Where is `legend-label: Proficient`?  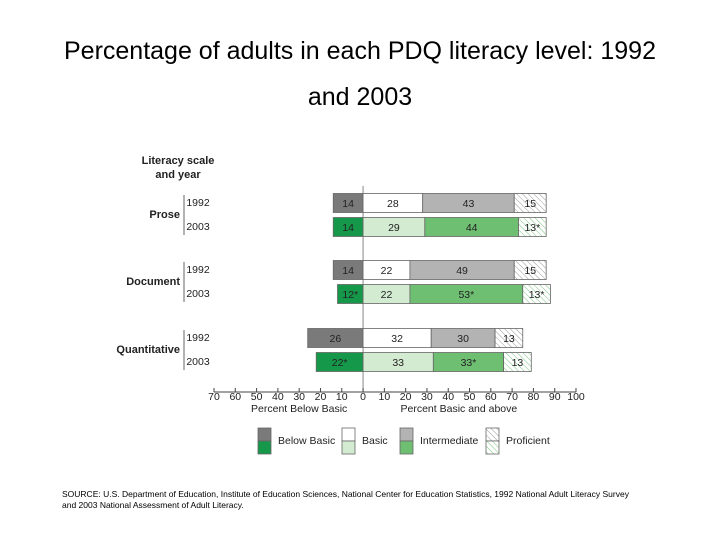 legend-label: Proficient is located at coordinates (528, 441).